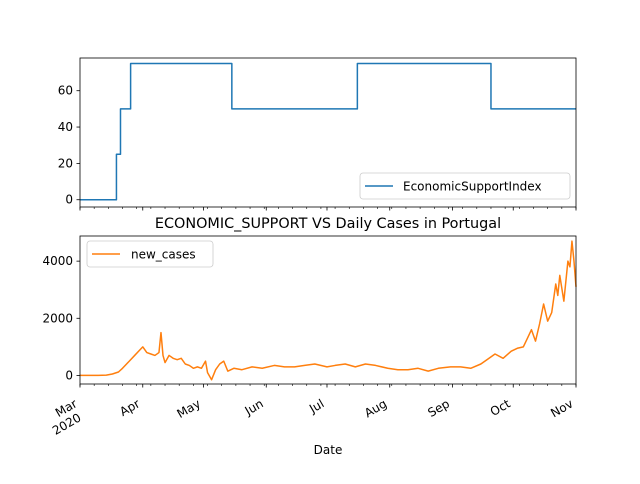 Image resolution: width=640 pixels, height=484 pixels. I want to click on x-tick-label: Jun, so click(254, 407).